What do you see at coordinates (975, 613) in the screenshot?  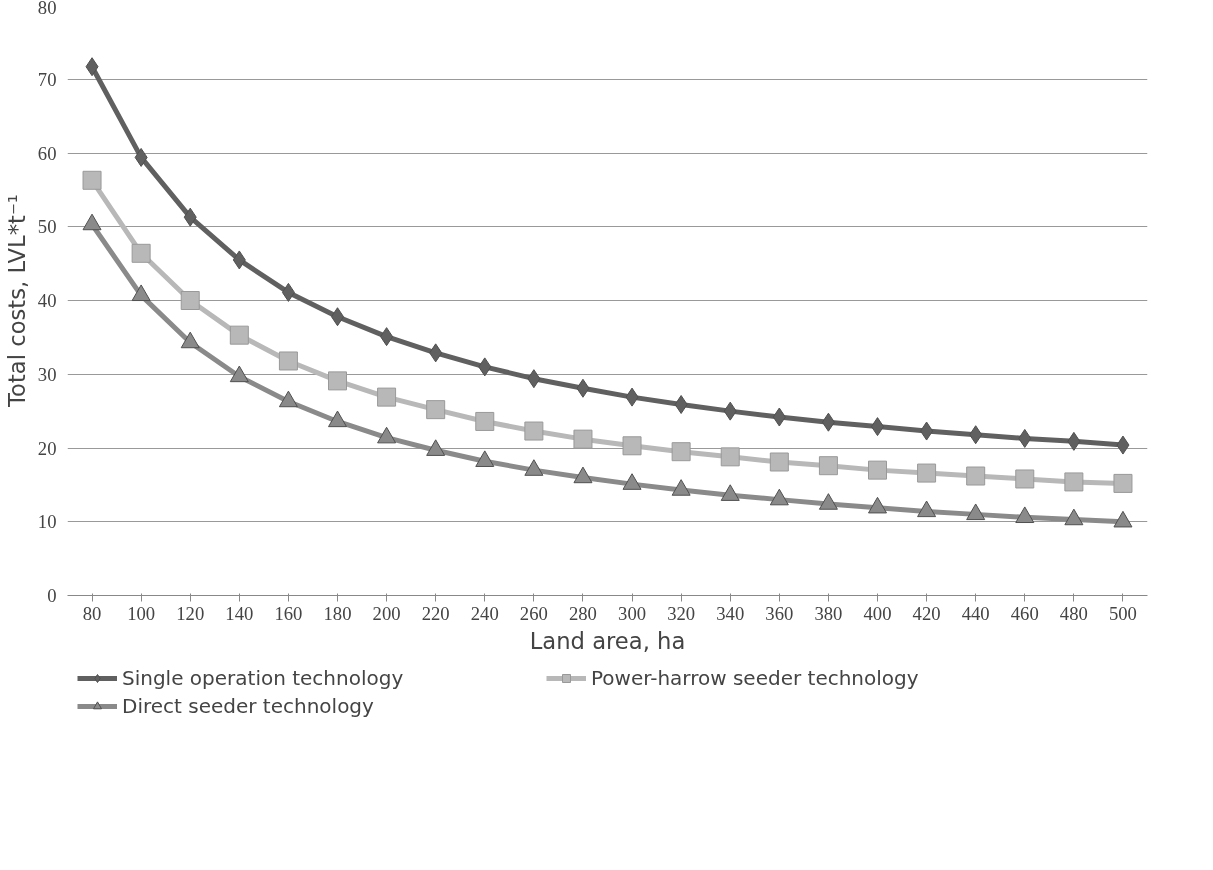 I see `x-tick-label: 440` at bounding box center [975, 613].